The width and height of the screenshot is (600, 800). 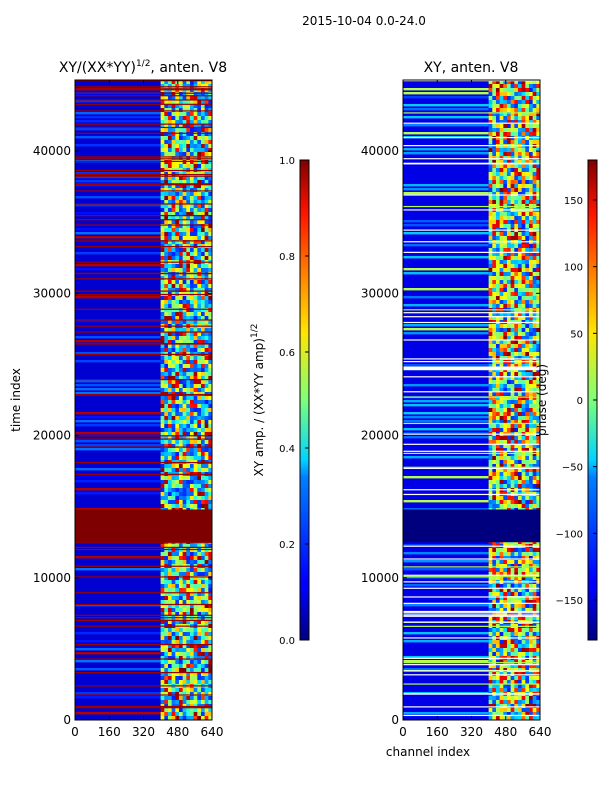 I want to click on colorbar-tick-label: 50, so click(x=576, y=334).